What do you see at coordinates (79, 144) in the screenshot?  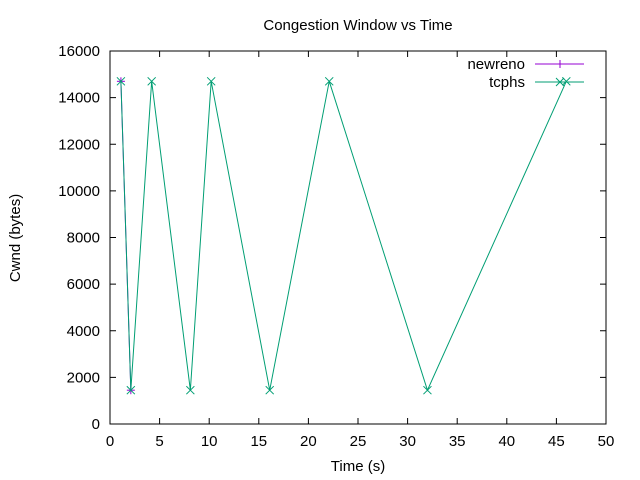 I see `y-tick-label: 12000` at bounding box center [79, 144].